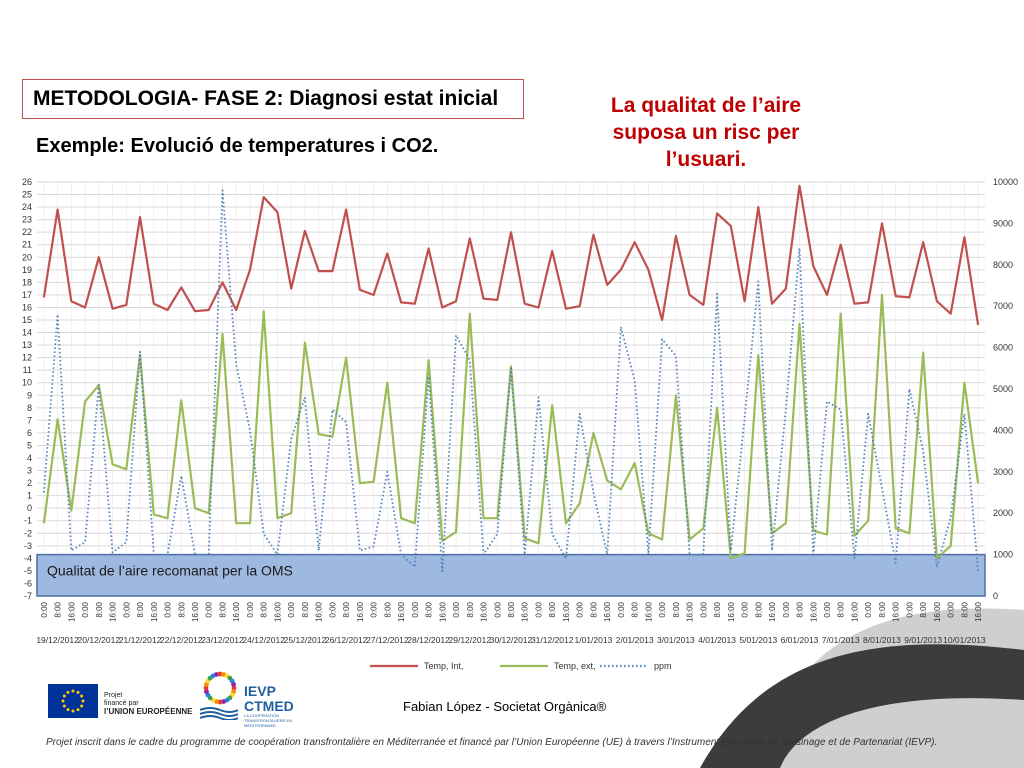 The width and height of the screenshot is (1024, 768). Describe the element at coordinates (263, 640) in the screenshot. I see `date-label: 24/12/2012` at that location.